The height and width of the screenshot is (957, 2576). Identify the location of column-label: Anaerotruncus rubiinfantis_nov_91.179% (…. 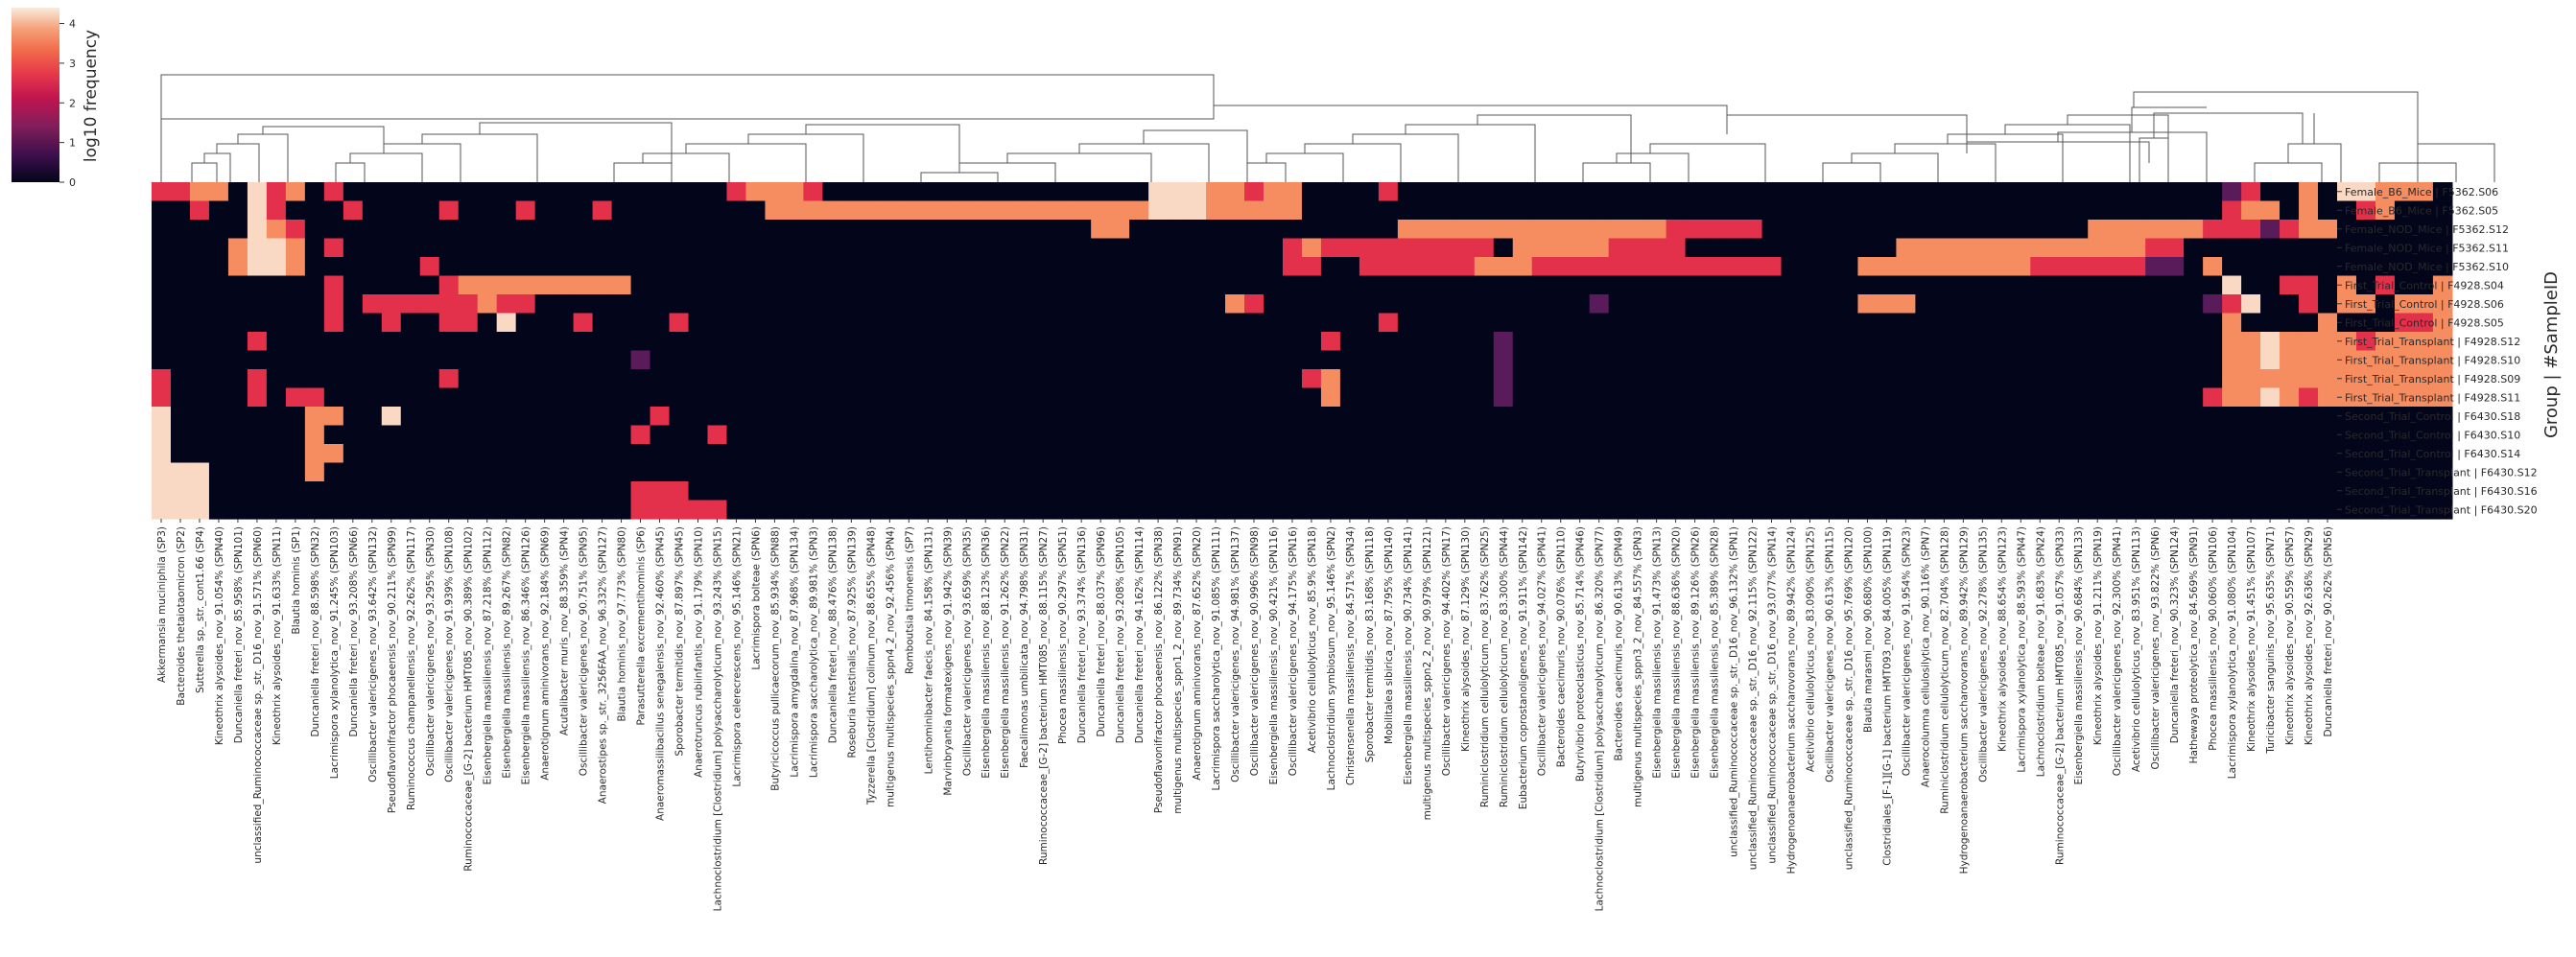
(699, 652).